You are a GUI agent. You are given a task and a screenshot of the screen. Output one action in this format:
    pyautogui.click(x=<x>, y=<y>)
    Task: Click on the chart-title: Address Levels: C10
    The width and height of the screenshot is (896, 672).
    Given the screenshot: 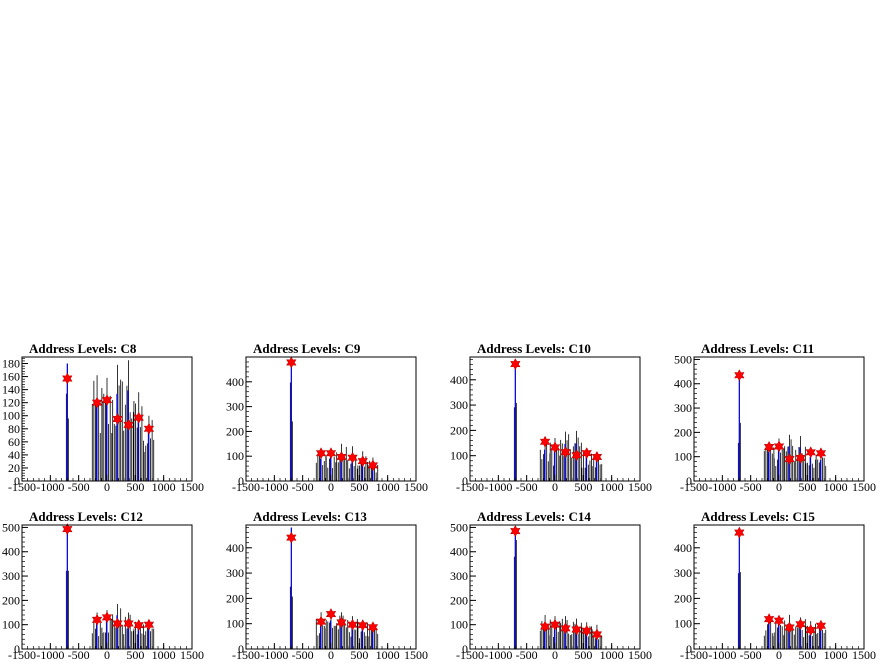 What is the action you would take?
    pyautogui.click(x=534, y=348)
    